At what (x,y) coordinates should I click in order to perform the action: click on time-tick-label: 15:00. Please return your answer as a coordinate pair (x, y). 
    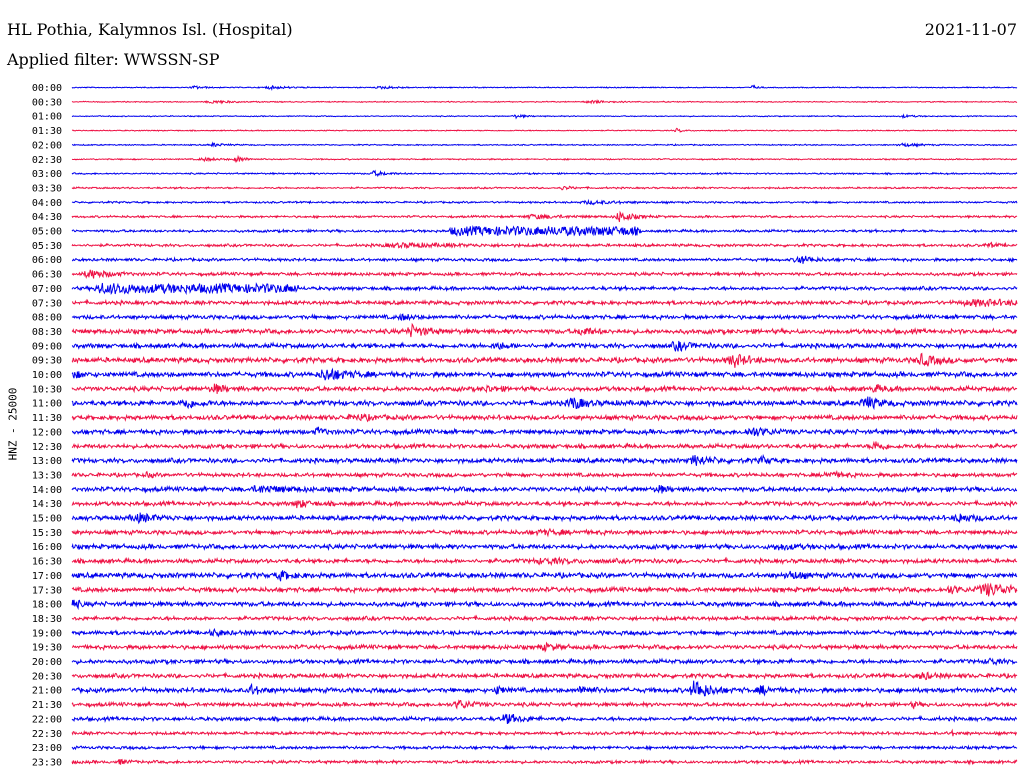
    Looking at the image, I should click on (47, 519).